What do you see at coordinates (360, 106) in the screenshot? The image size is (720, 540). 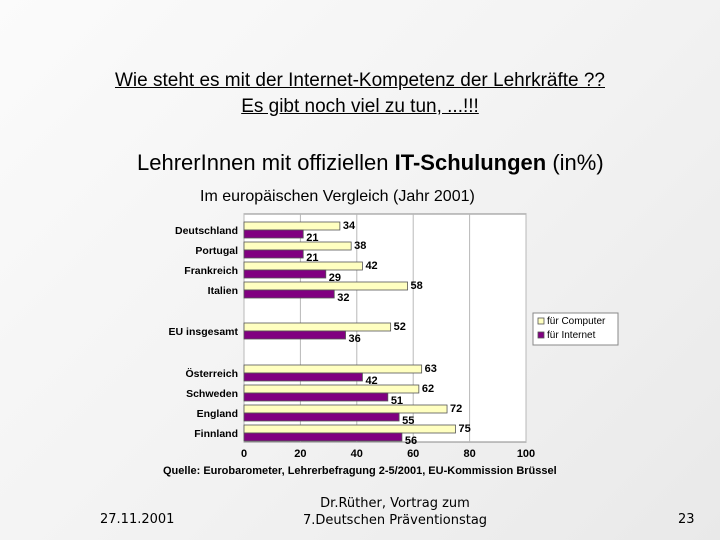 I see `slide-title-line2: Es gibt noch viel zu tun, ...!!!` at bounding box center [360, 106].